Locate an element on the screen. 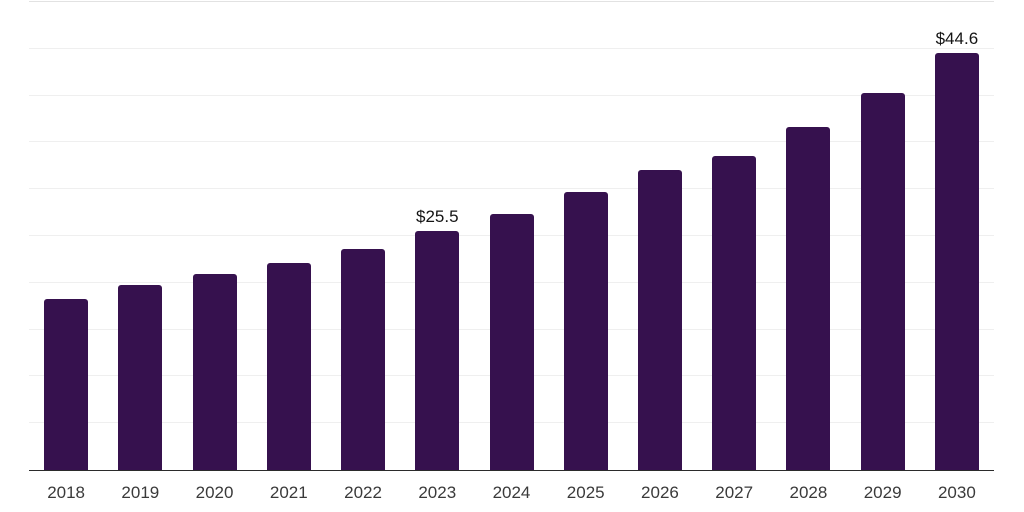 Image resolution: width=1024 pixels, height=512 pixels. x-axis-label-2024: 2024 is located at coordinates (511, 492).